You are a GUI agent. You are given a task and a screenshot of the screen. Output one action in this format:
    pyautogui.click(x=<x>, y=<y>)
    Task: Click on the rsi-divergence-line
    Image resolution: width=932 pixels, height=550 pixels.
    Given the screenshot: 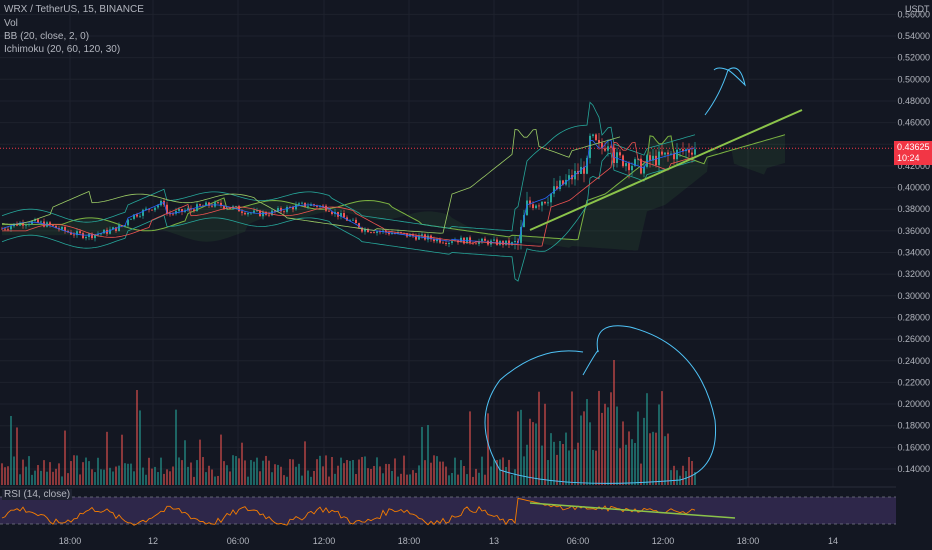 What is the action you would take?
    pyautogui.click(x=632, y=510)
    